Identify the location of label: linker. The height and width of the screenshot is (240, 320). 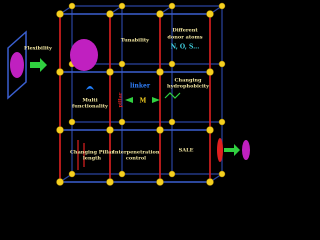
(140, 86).